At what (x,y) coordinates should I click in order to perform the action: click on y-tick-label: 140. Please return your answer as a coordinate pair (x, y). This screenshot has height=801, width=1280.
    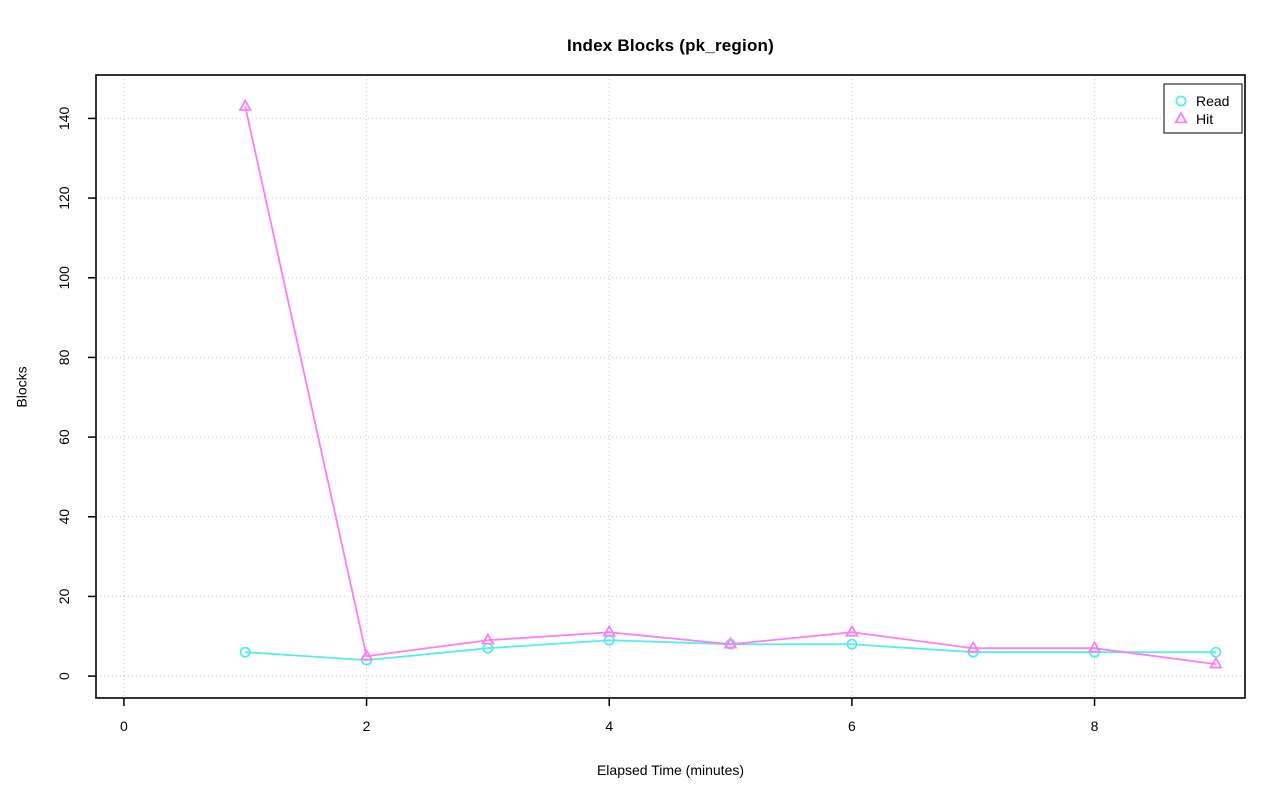
    Looking at the image, I should click on (64, 119).